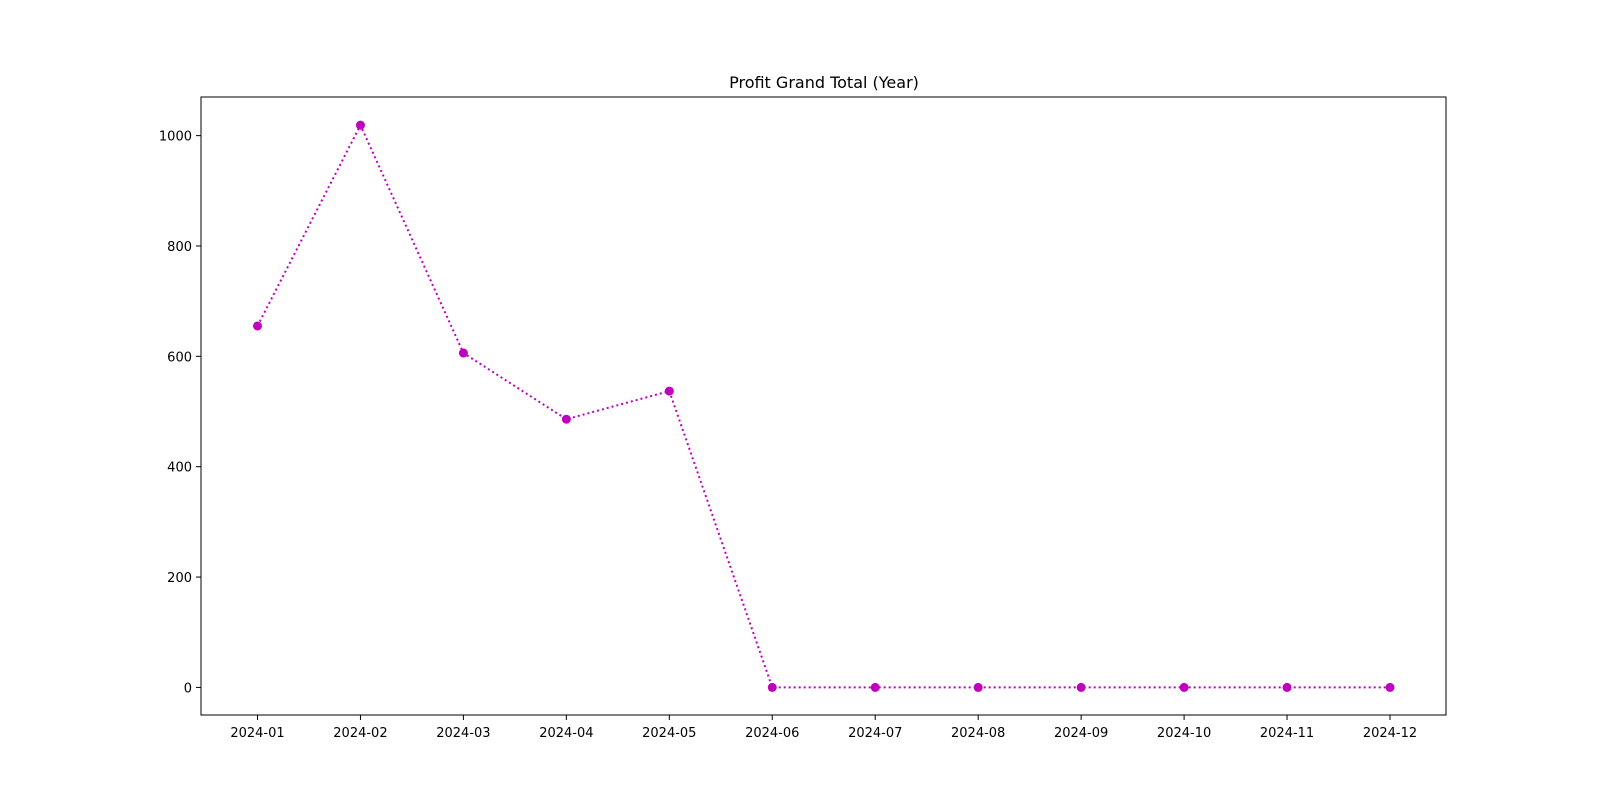 Image resolution: width=1600 pixels, height=800 pixels. What do you see at coordinates (179, 578) in the screenshot?
I see `y-tick-label: 200` at bounding box center [179, 578].